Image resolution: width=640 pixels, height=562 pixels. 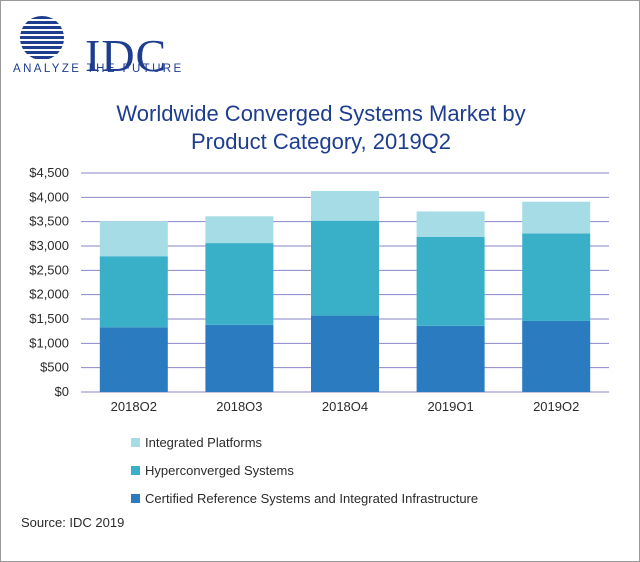 I want to click on source-note: Source: IDC 2019, so click(x=73, y=522).